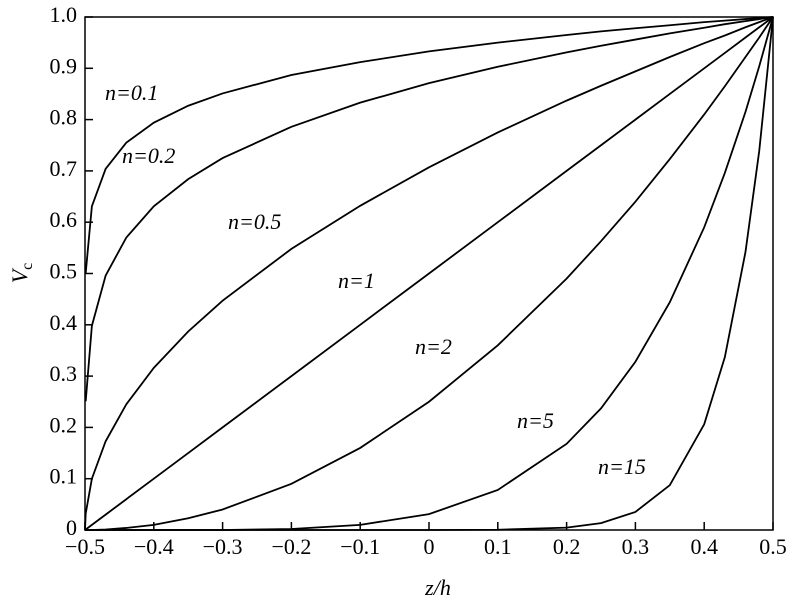 This screenshot has height=609, width=794. Describe the element at coordinates (356, 280) in the screenshot. I see `curve-label: n=1` at that location.